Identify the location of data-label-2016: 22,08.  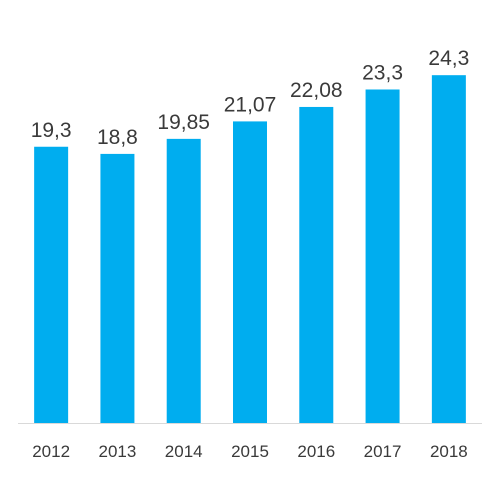
(316, 90).